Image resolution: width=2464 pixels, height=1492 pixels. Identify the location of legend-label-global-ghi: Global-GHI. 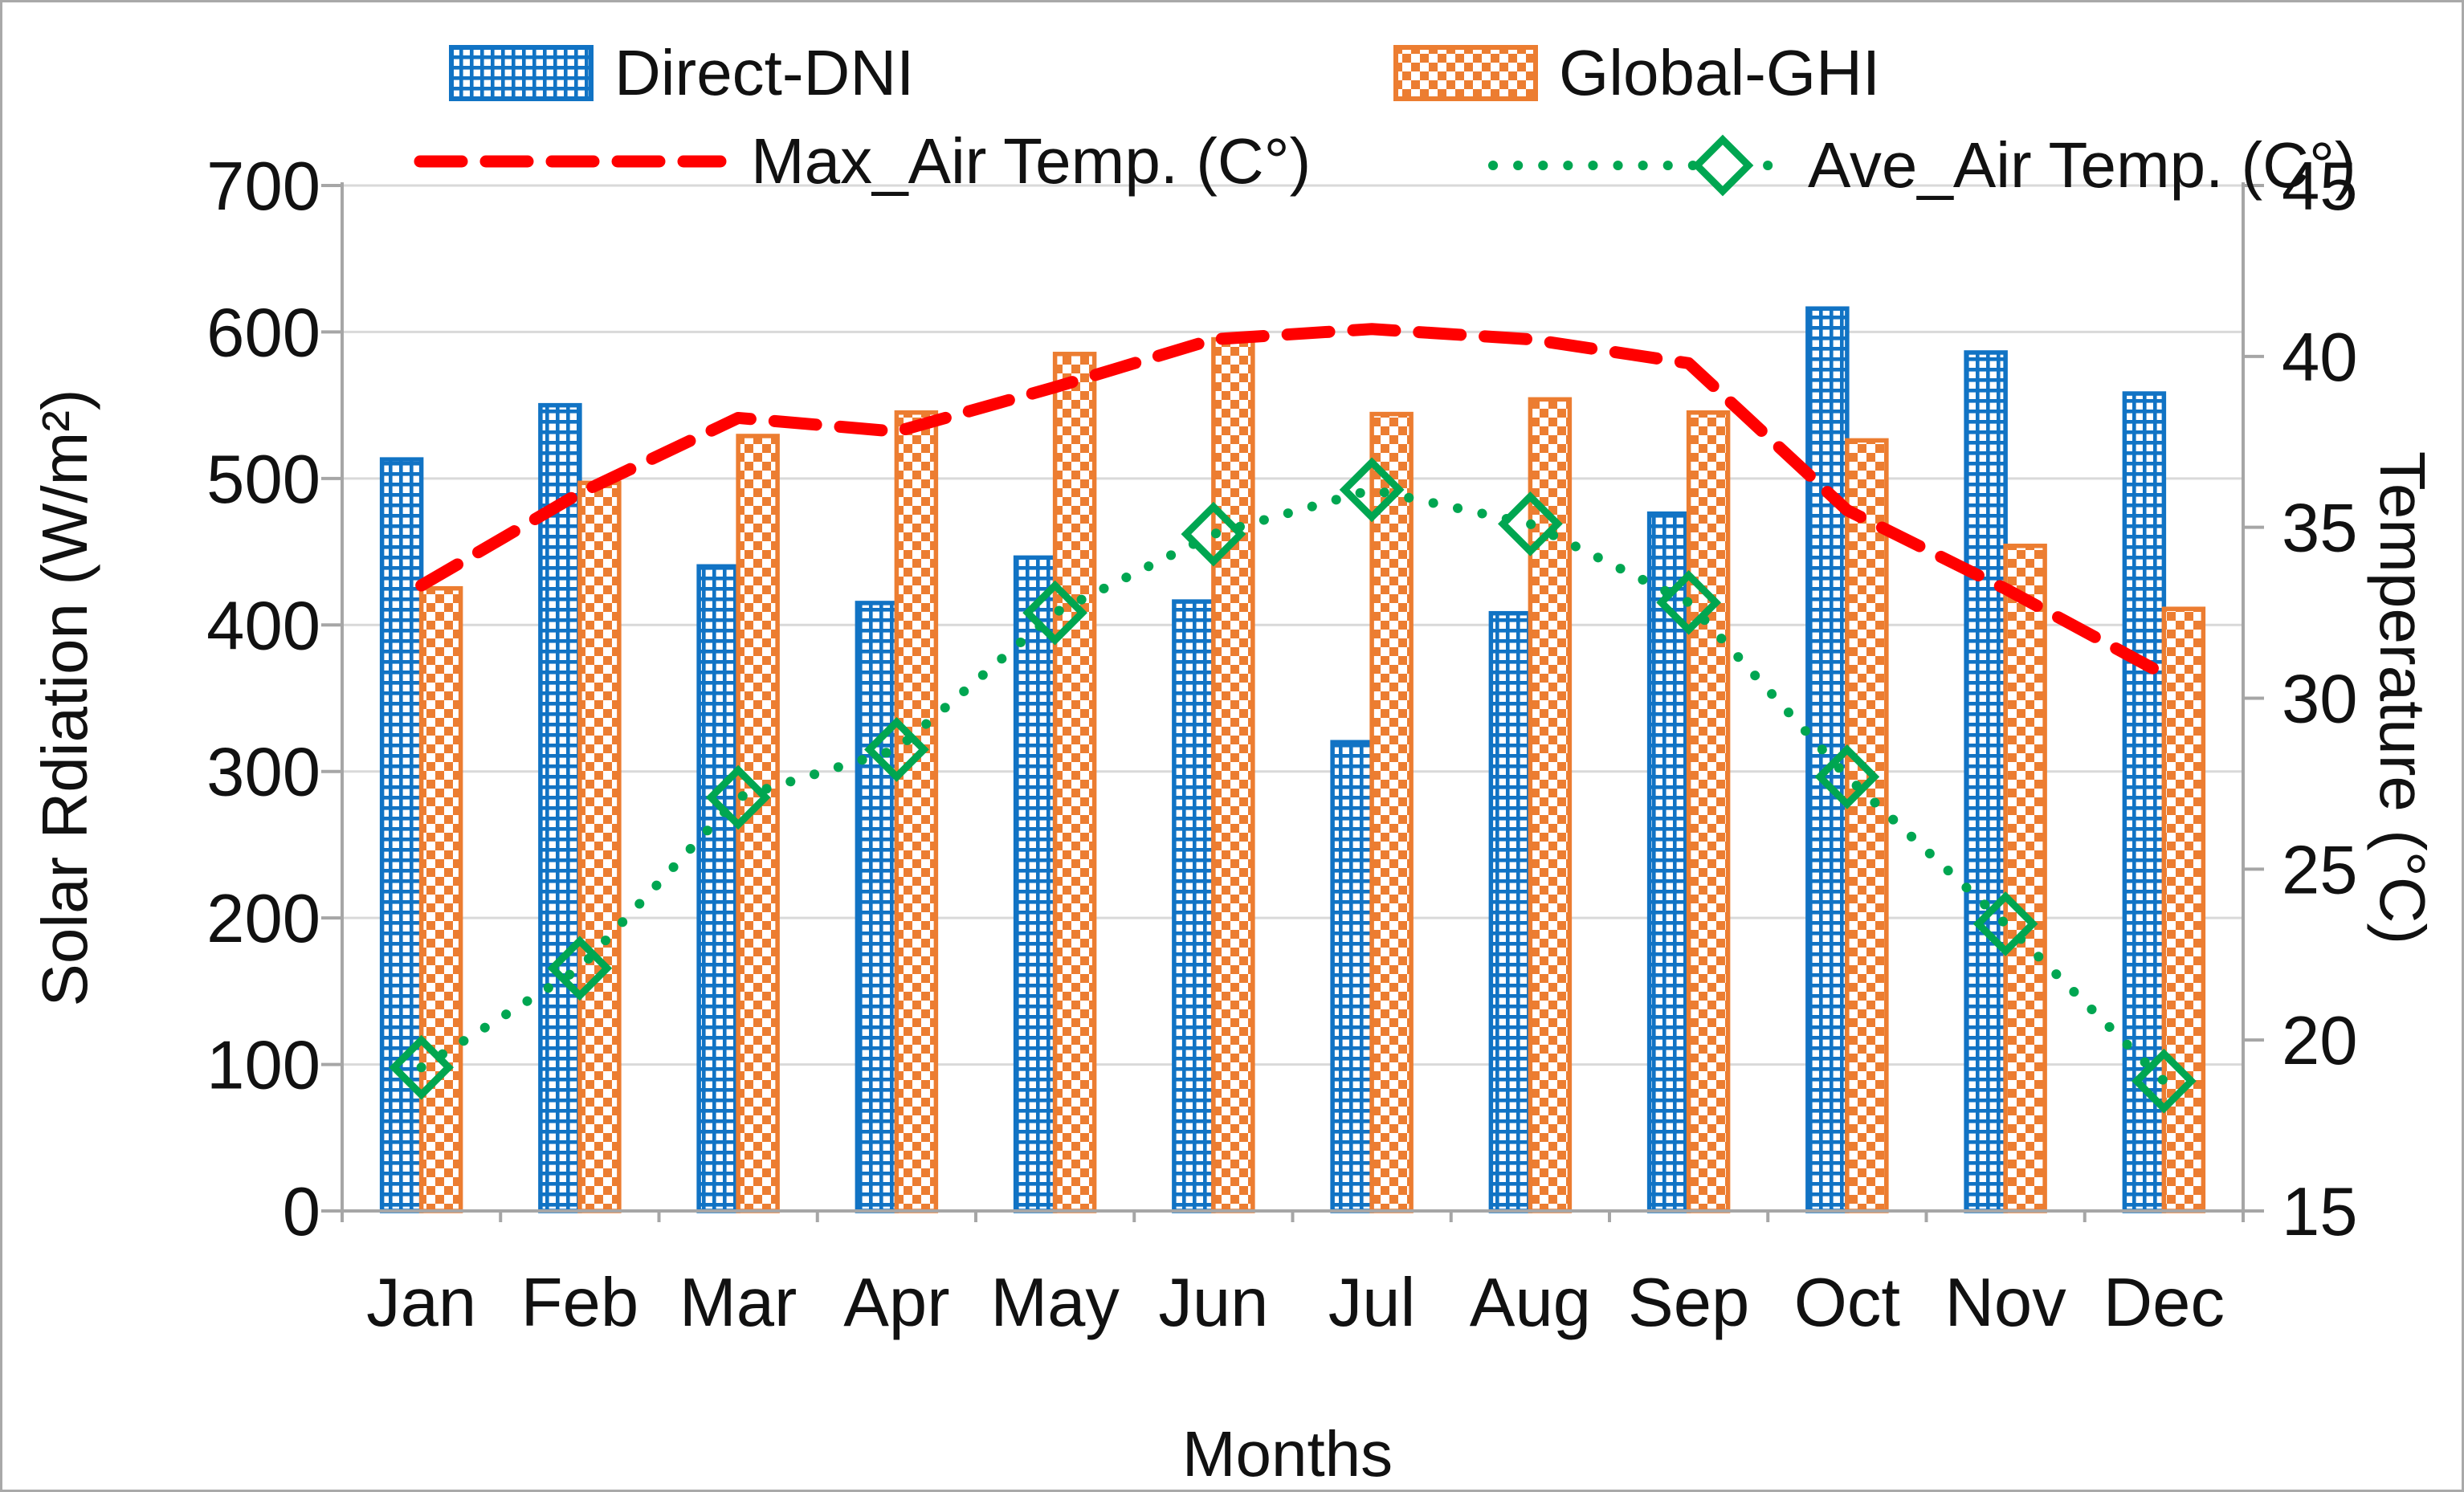
(1720, 72).